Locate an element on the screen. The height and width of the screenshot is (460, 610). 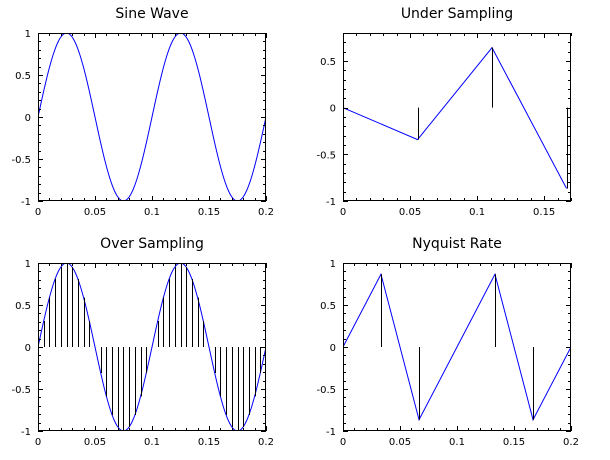
plot-title: Over Sampling is located at coordinates (152, 244).